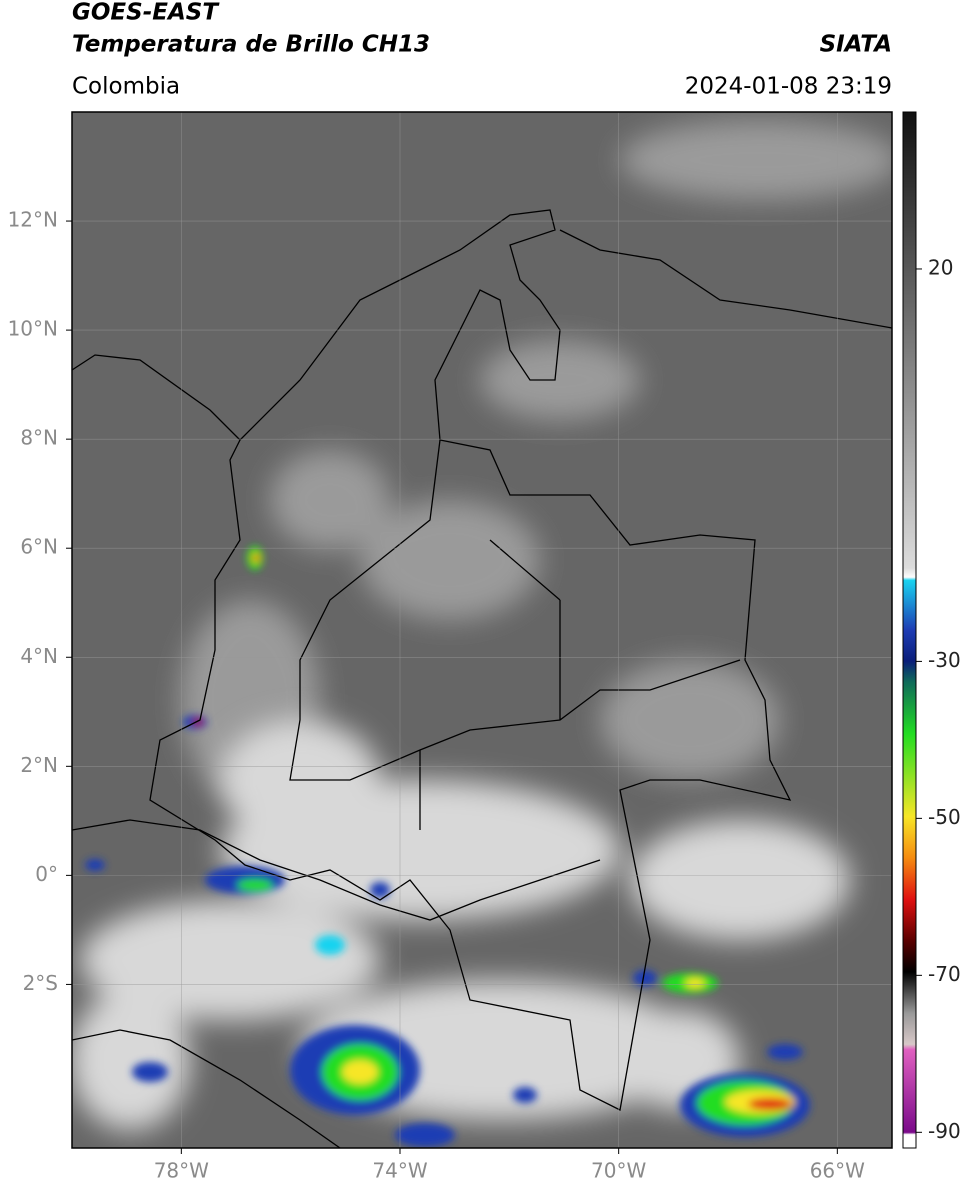 Image resolution: width=966 pixels, height=1194 pixels. I want to click on colorbar-tick-label: -70, so click(944, 974).